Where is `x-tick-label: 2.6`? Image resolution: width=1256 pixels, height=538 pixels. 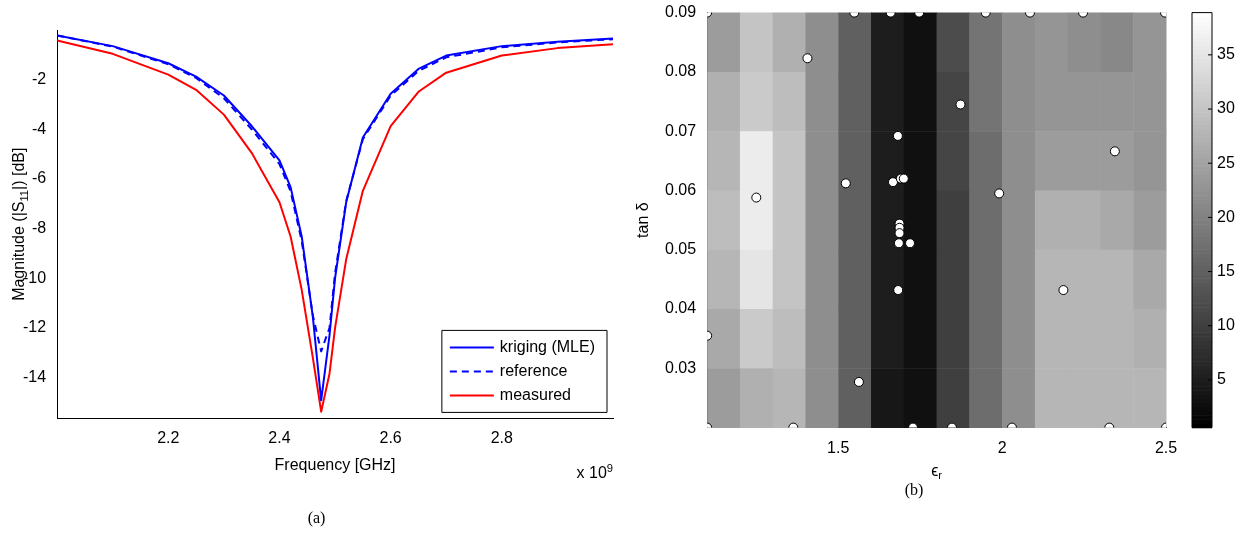 x-tick-label: 2.6 is located at coordinates (390, 438).